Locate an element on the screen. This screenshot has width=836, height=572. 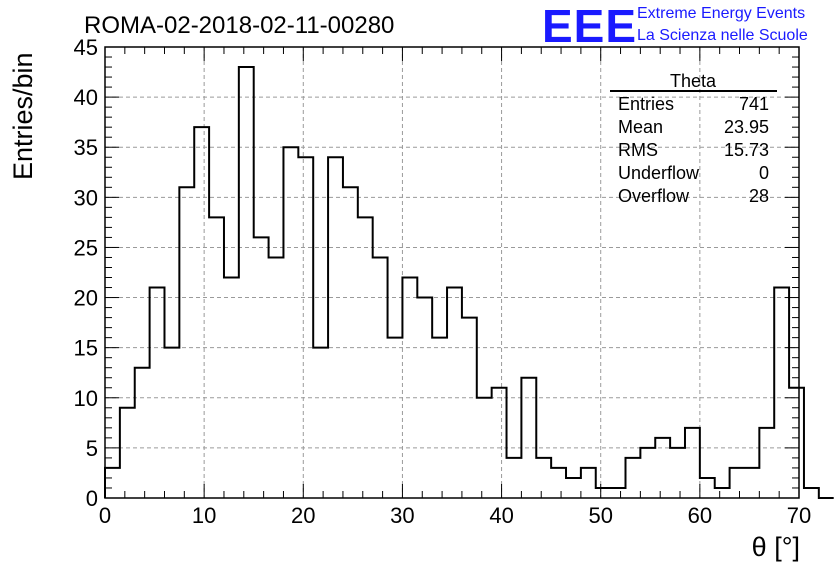
x-tick-label: 20 is located at coordinates (303, 515).